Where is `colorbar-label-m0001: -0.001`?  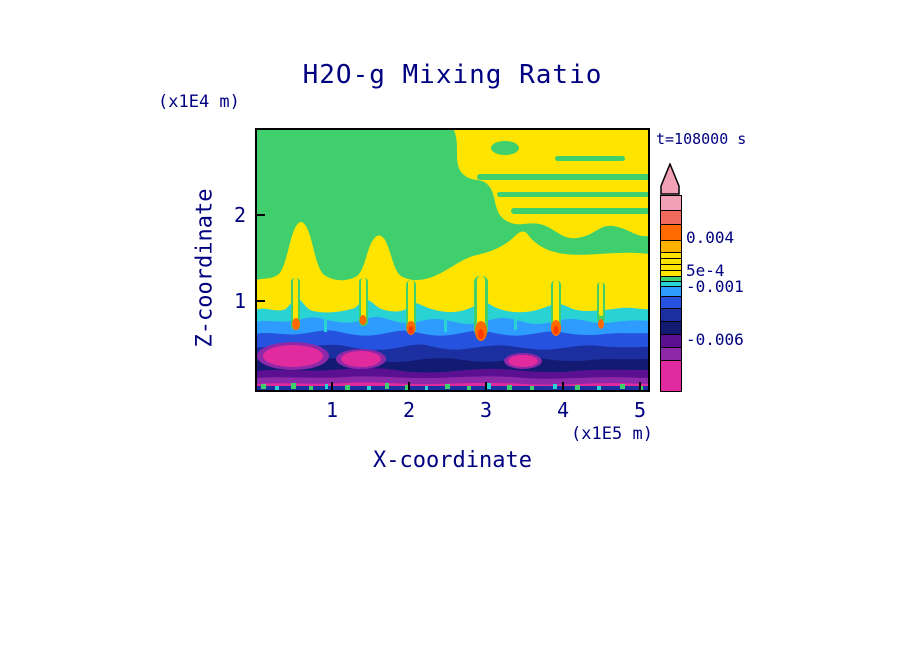
colorbar-label-m0001: -0.001 is located at coordinates (715, 286).